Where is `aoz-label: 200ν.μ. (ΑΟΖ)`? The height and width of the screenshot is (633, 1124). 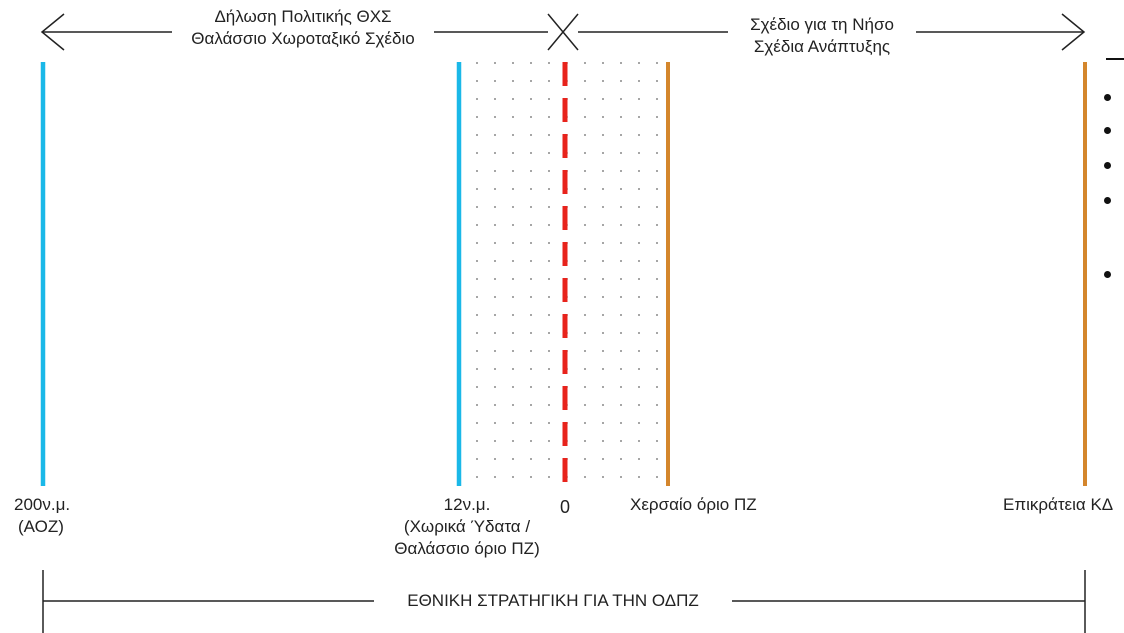 aoz-label: 200ν.μ. (ΑΟΖ) is located at coordinates (42, 516).